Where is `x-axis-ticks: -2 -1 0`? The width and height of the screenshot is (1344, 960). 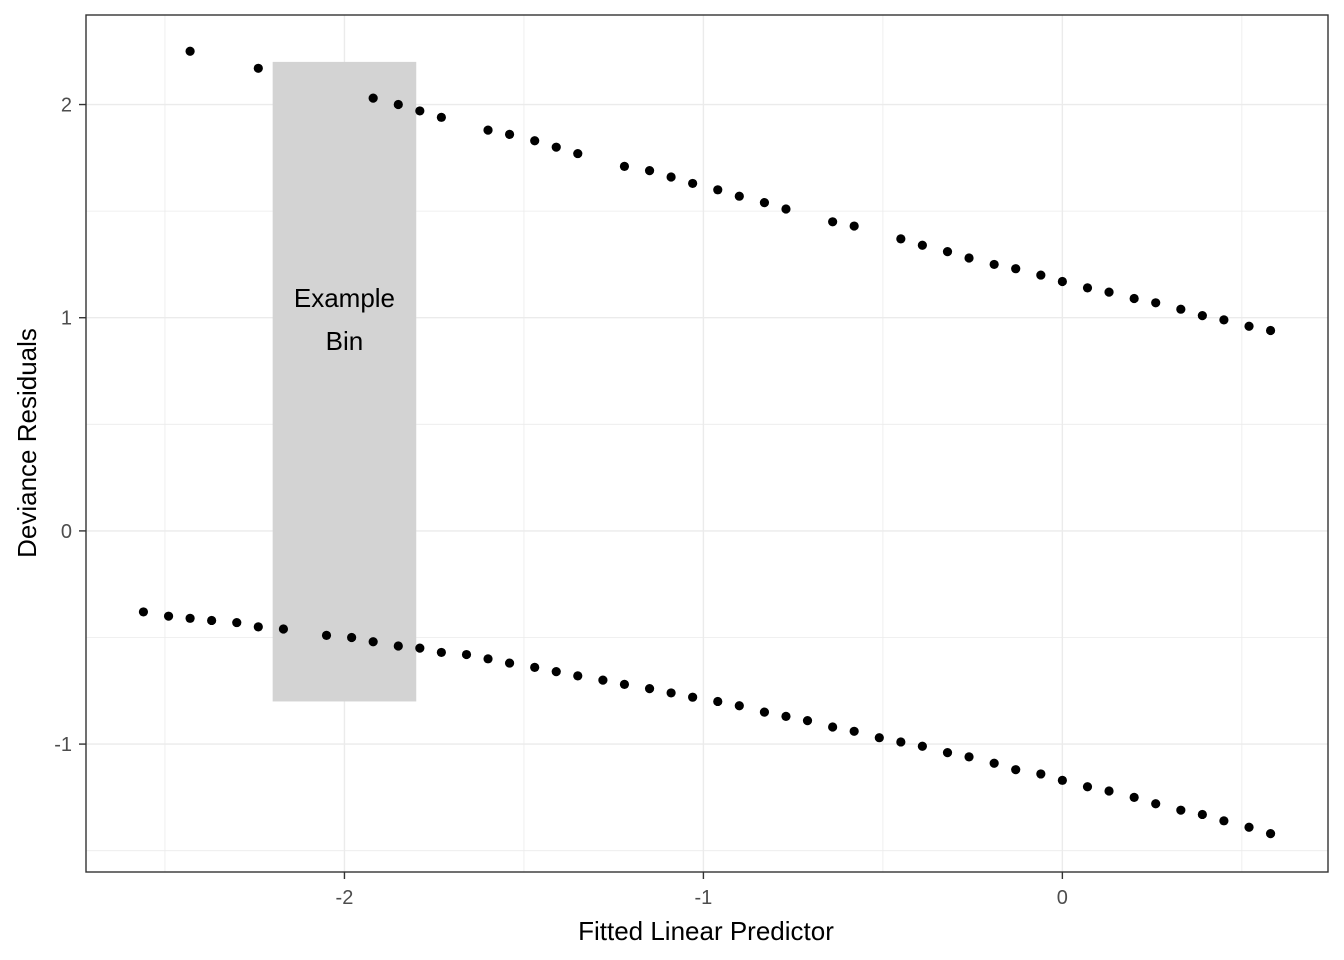
x-axis-ticks: -2 -1 0 is located at coordinates (702, 890).